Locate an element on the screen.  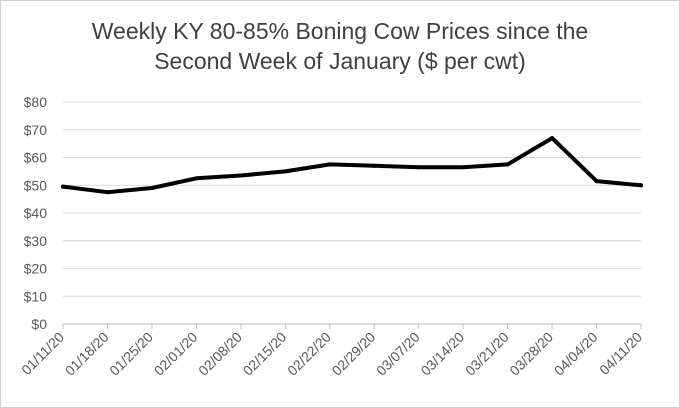
y-tick-label: $70 is located at coordinates (36, 130).